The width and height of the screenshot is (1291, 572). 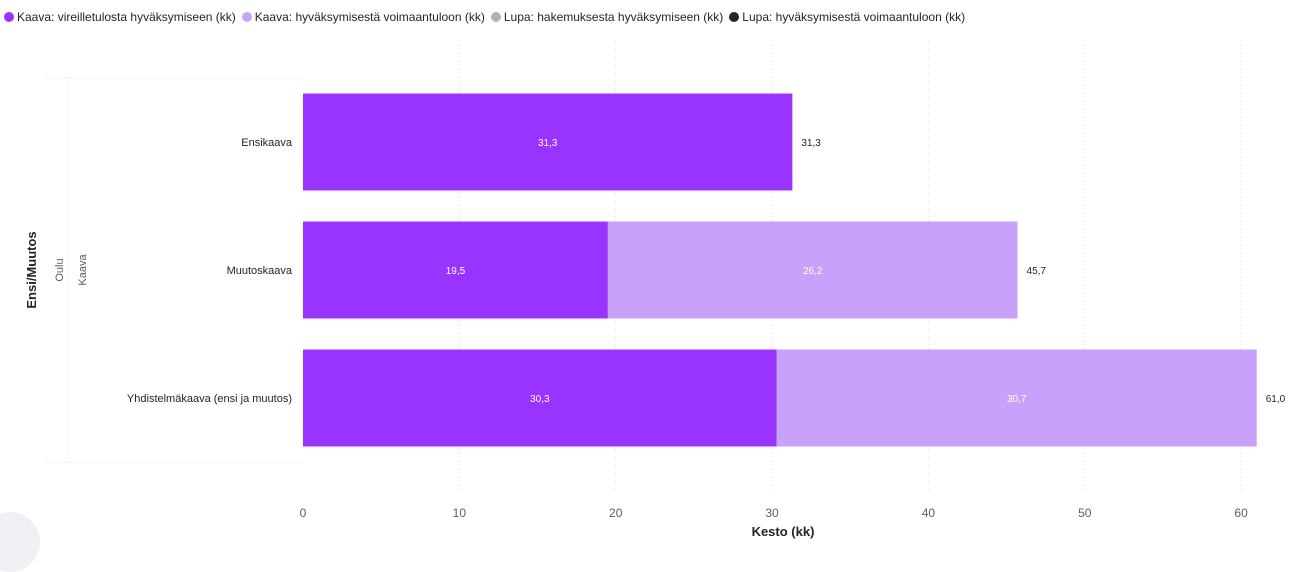 What do you see at coordinates (929, 513) in the screenshot?
I see `x-tick-label: 40` at bounding box center [929, 513].